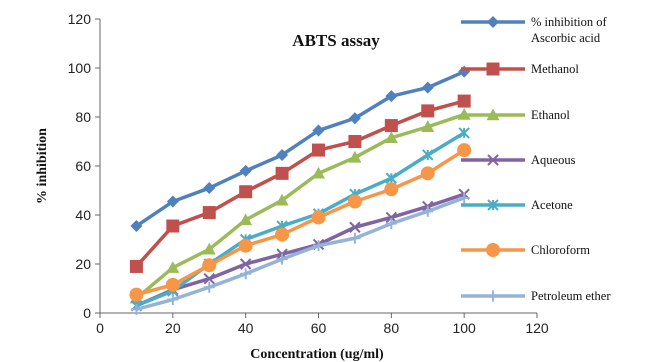 The height and width of the screenshot is (362, 656). Describe the element at coordinates (552, 205) in the screenshot. I see `legend-label: Acetone` at that location.